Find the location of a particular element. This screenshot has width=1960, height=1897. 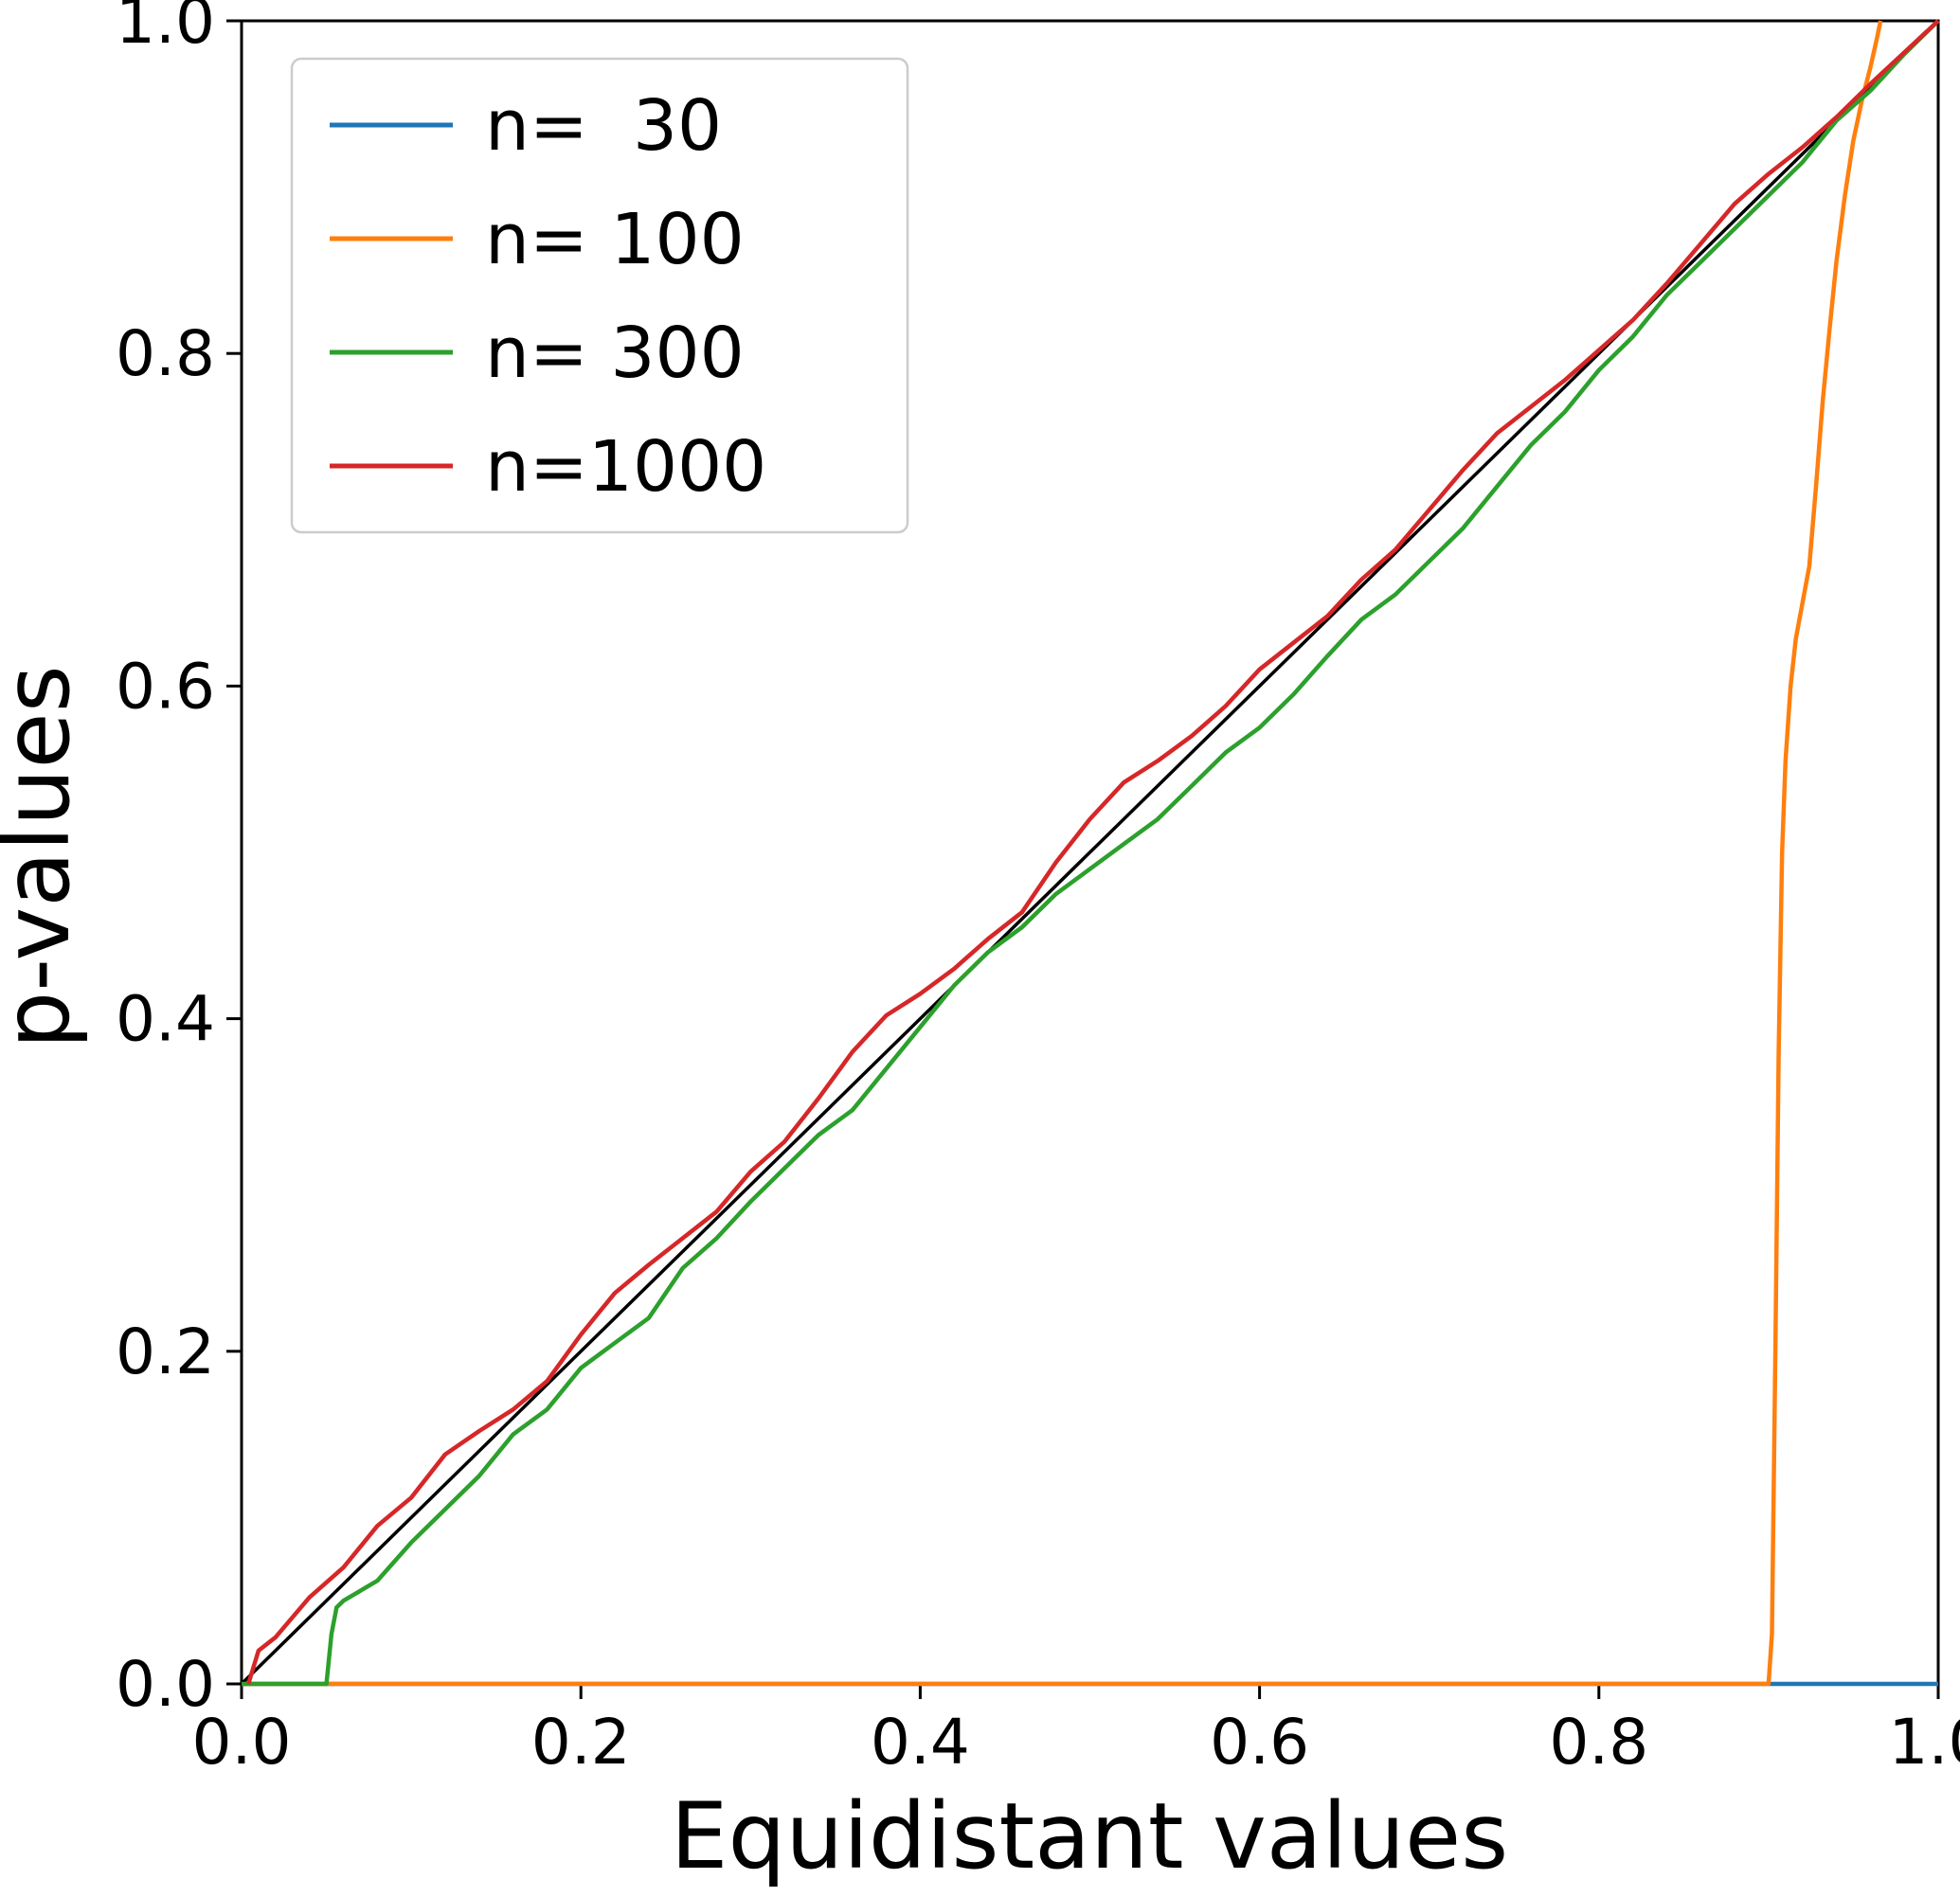

legend-entry-label: n=1000 is located at coordinates (626, 467).